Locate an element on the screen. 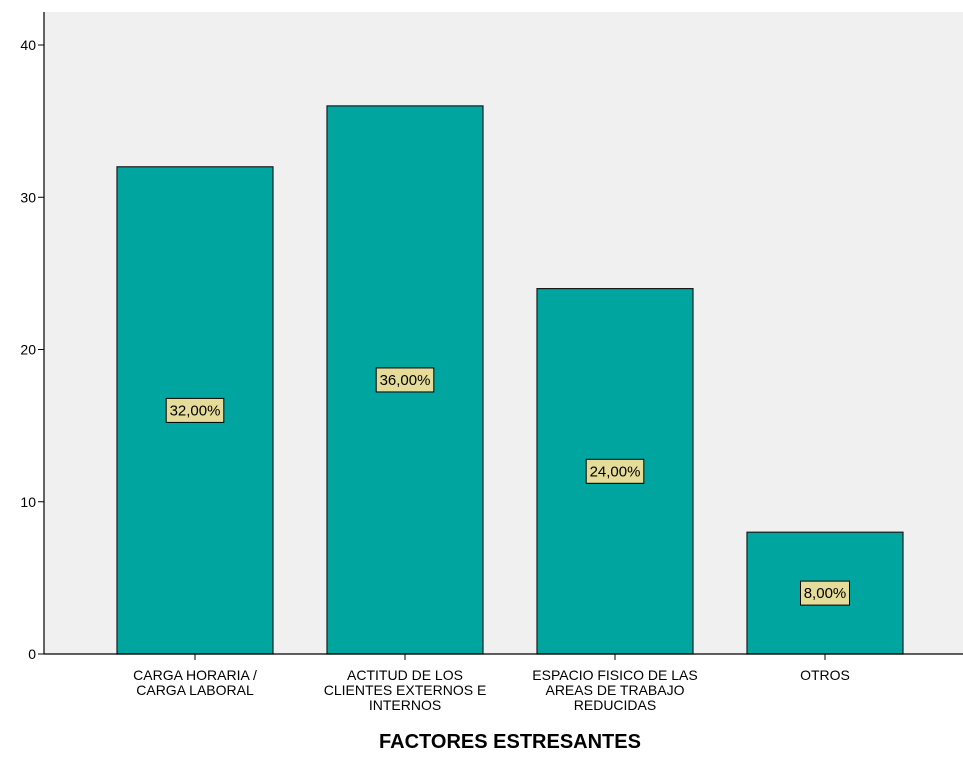 This screenshot has height=760, width=963. x-tick-label-2-line-3: INTERNOS is located at coordinates (405, 705).